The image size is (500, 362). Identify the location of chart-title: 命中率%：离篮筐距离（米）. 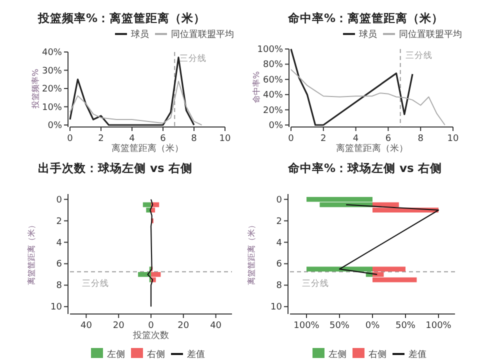
(365, 18).